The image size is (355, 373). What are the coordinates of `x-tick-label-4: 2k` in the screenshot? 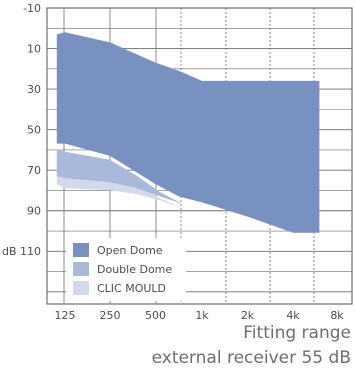 It's located at (248, 315).